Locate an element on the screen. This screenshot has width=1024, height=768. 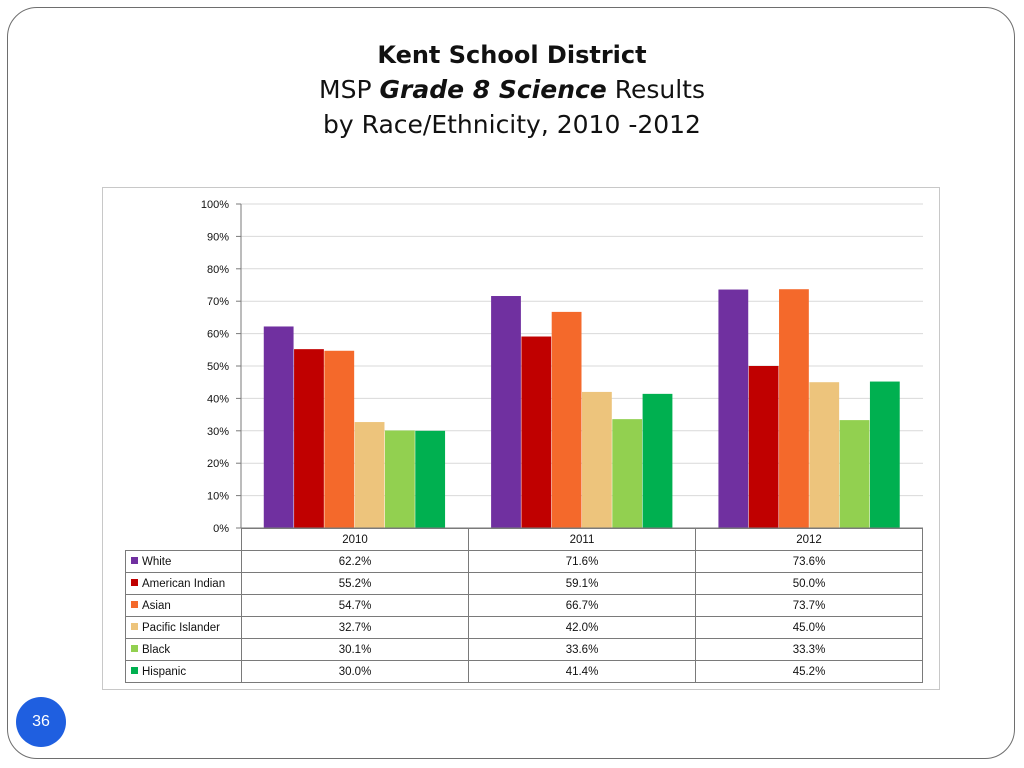
table-row: White 62.2% 71.6% 73.6% is located at coordinates (524, 561).